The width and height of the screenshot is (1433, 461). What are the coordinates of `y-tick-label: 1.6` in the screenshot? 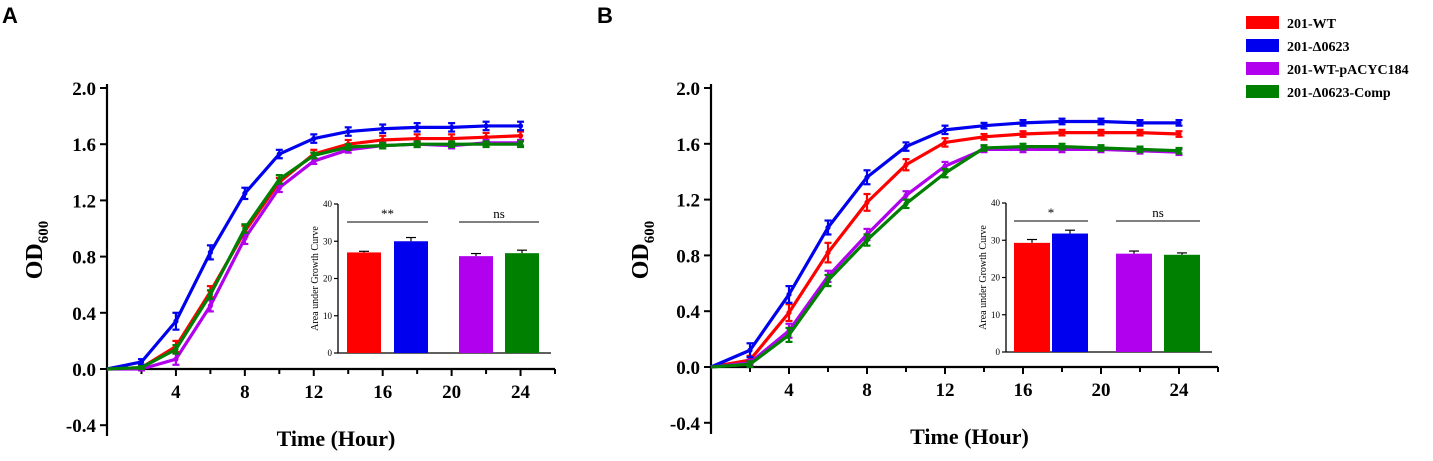 It's located at (688, 145).